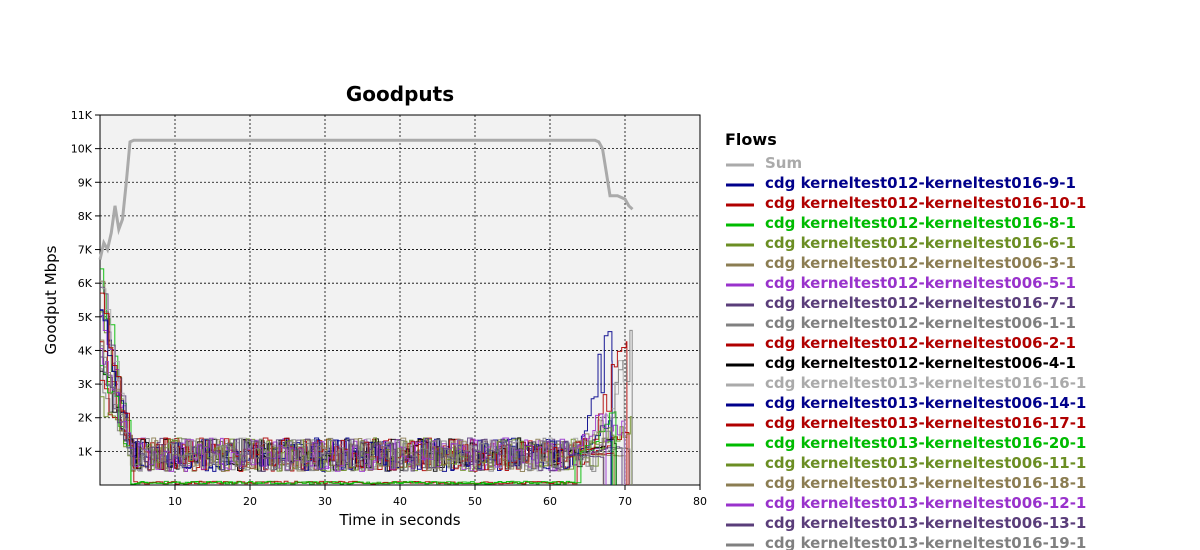 This screenshot has width=1200, height=550. What do you see at coordinates (85, 182) in the screenshot?
I see `y-tick-label: 9K` at bounding box center [85, 182].